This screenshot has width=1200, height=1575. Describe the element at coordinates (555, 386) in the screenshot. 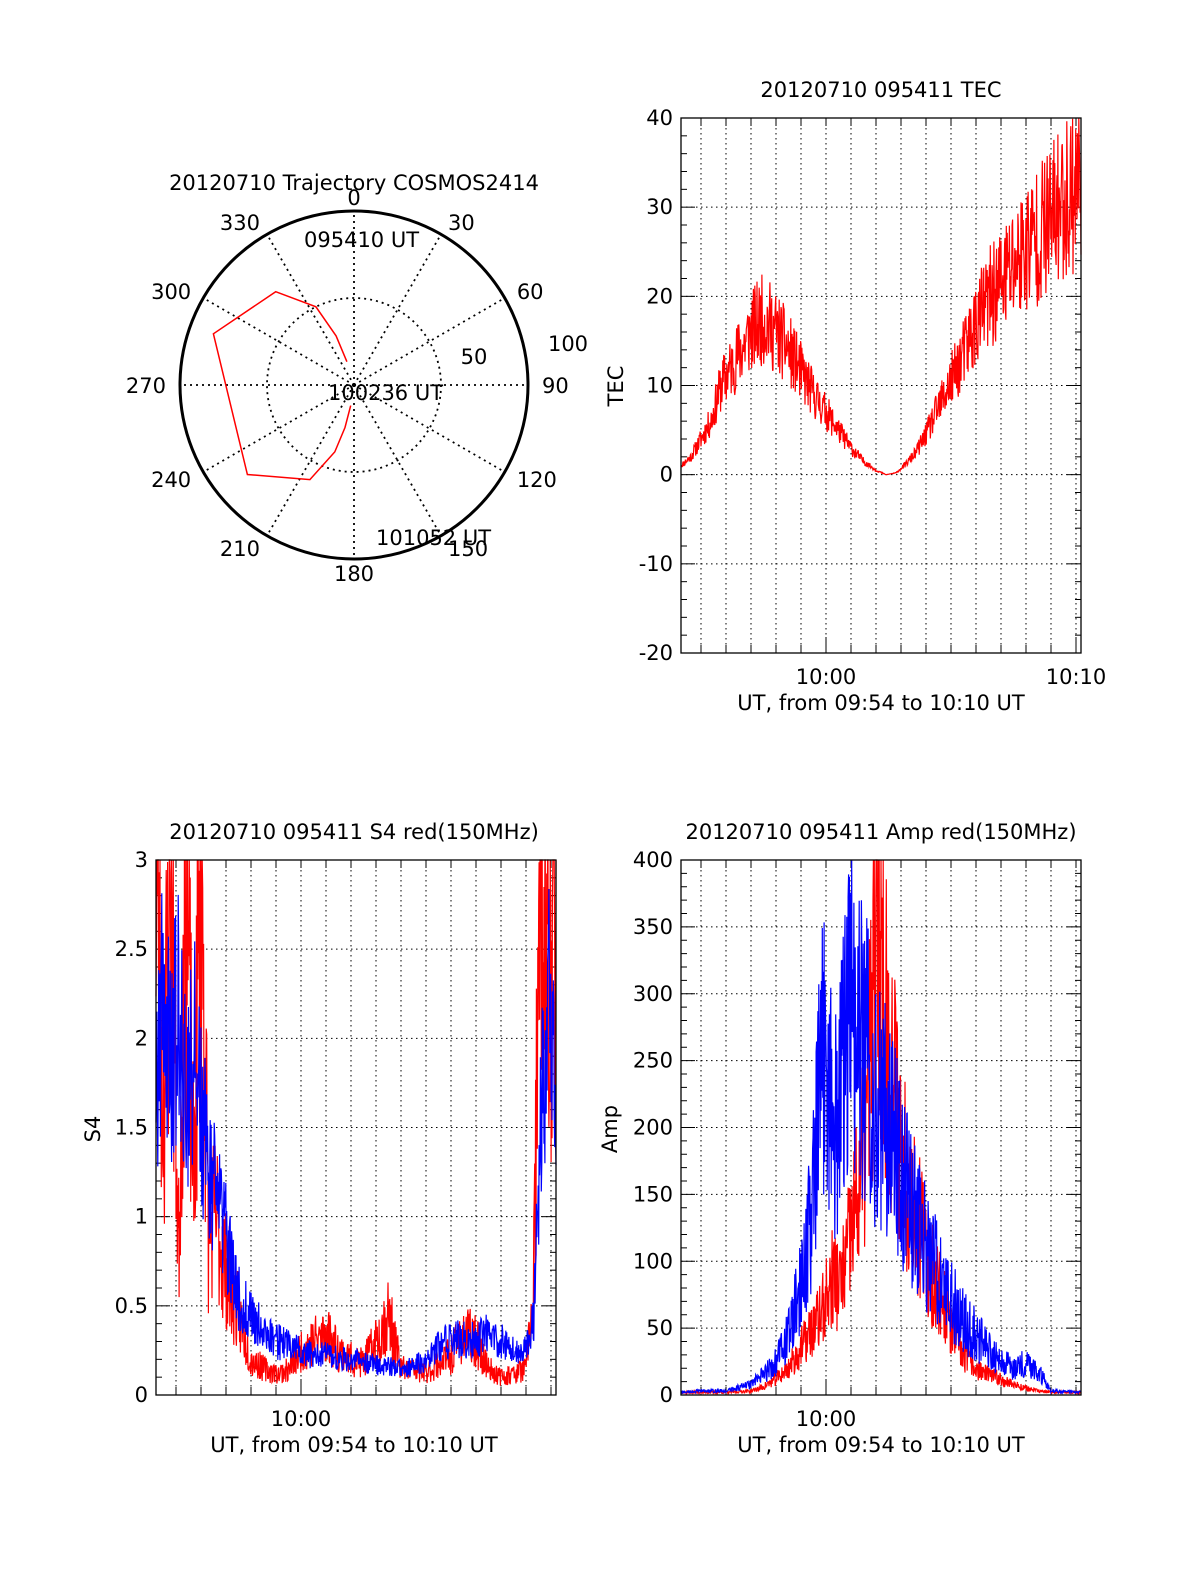

I see `polar-azimuth-label: 90` at that location.